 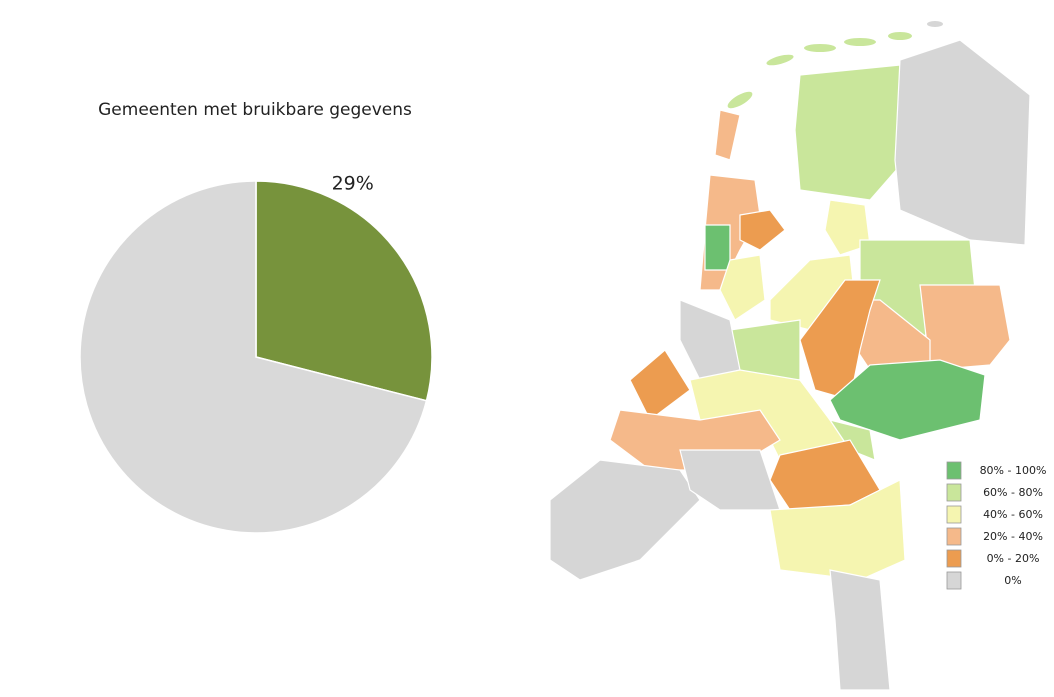 I want to click on pie-slice, so click(x=344, y=291).